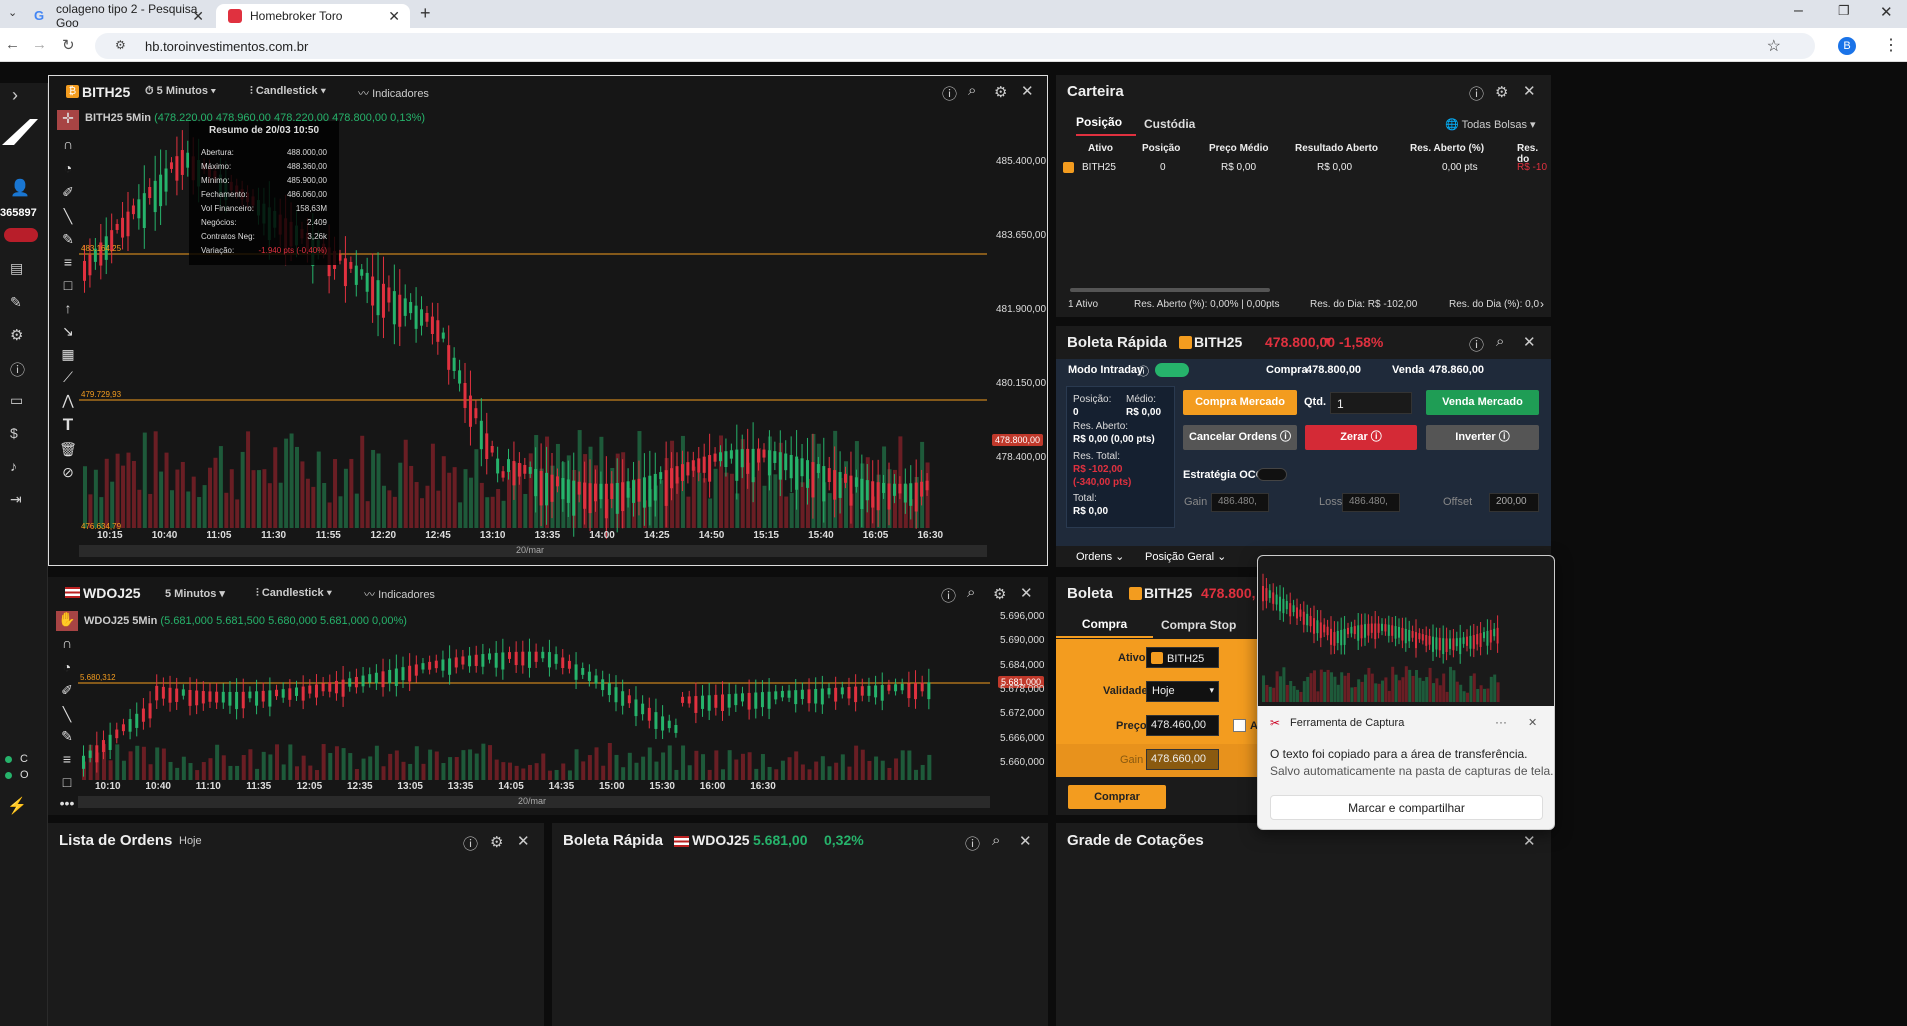 The width and height of the screenshot is (1907, 1026). I want to click on maximize-icon: ❐, so click(1844, 10).